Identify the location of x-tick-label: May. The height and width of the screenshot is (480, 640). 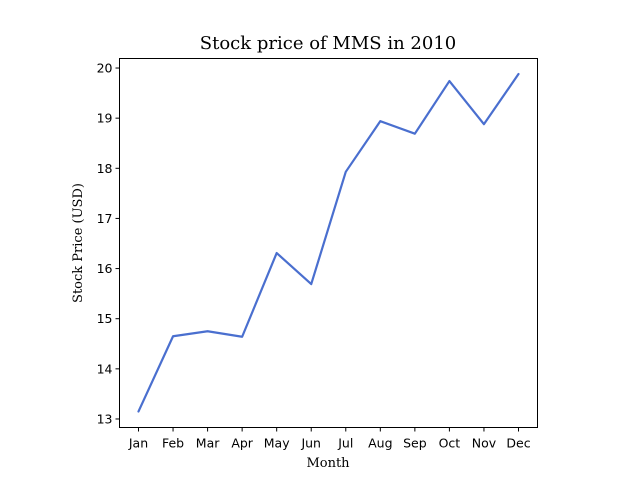
(277, 443).